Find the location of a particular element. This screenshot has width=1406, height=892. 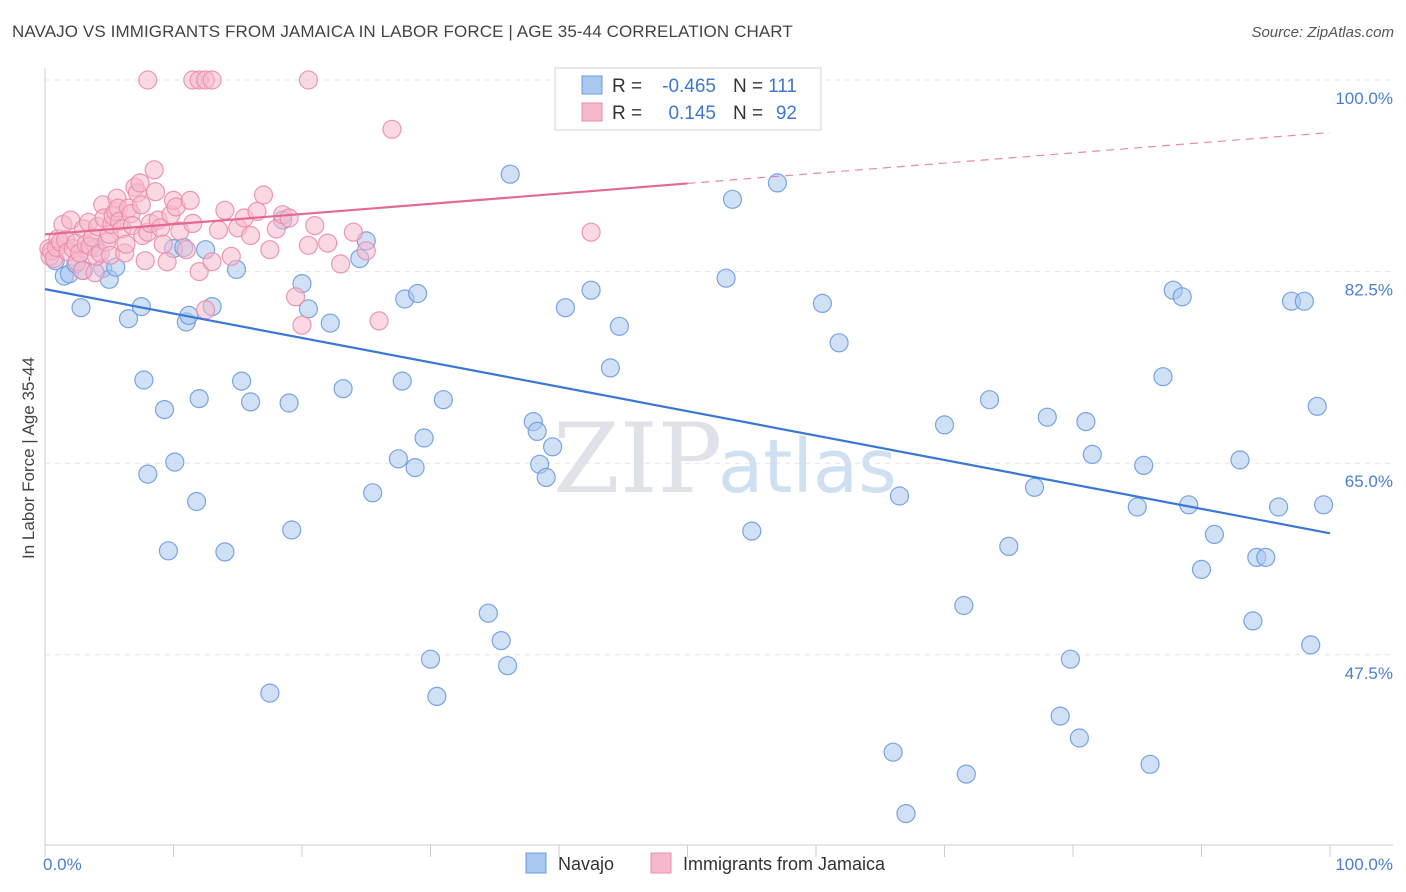

jamaica-trend-line is located at coordinates (366, 209).